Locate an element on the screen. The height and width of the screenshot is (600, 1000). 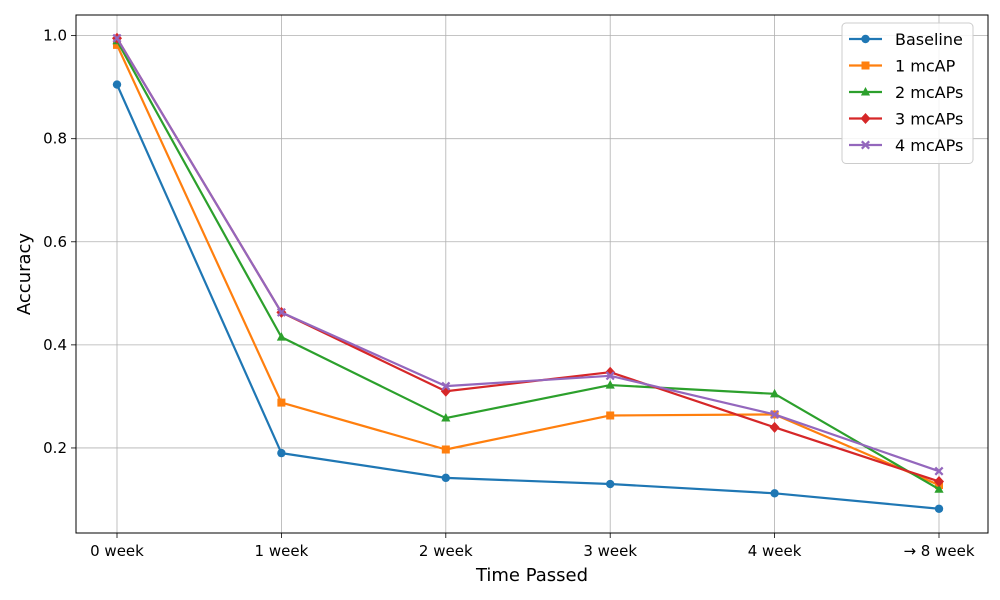
y-tick-label: 1.0 is located at coordinates (55, 36).